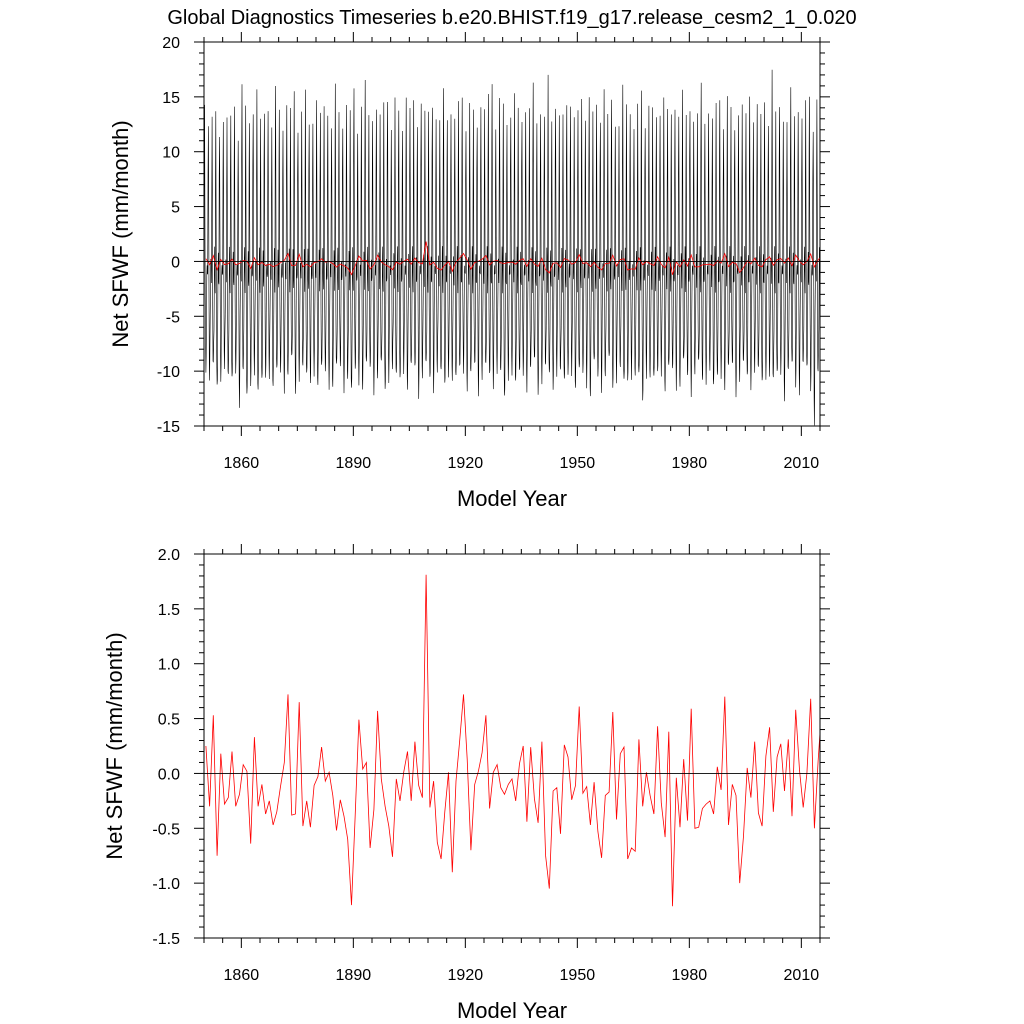  What do you see at coordinates (169, 610) in the screenshot?
I see `y-tick-label: 1.5` at bounding box center [169, 610].